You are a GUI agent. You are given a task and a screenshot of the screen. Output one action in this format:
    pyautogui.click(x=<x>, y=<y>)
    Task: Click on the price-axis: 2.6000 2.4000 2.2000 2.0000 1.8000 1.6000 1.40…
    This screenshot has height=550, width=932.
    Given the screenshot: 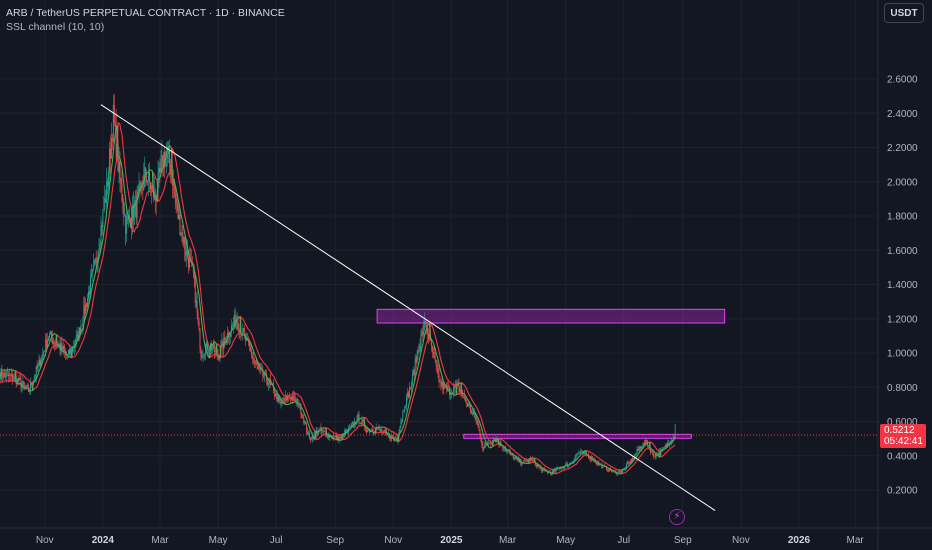 What is the action you would take?
    pyautogui.click(x=897, y=275)
    